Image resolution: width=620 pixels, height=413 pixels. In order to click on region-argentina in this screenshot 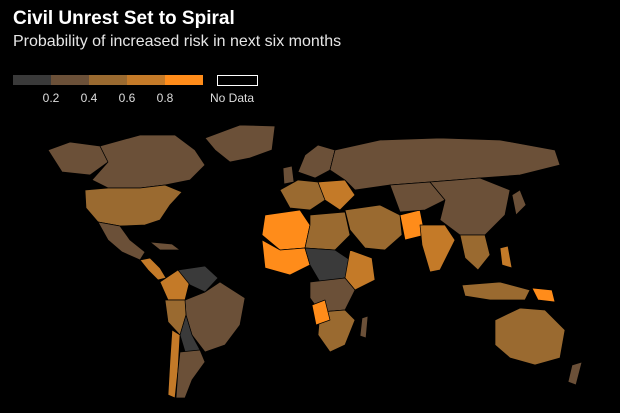, I will do `click(190, 374)`.